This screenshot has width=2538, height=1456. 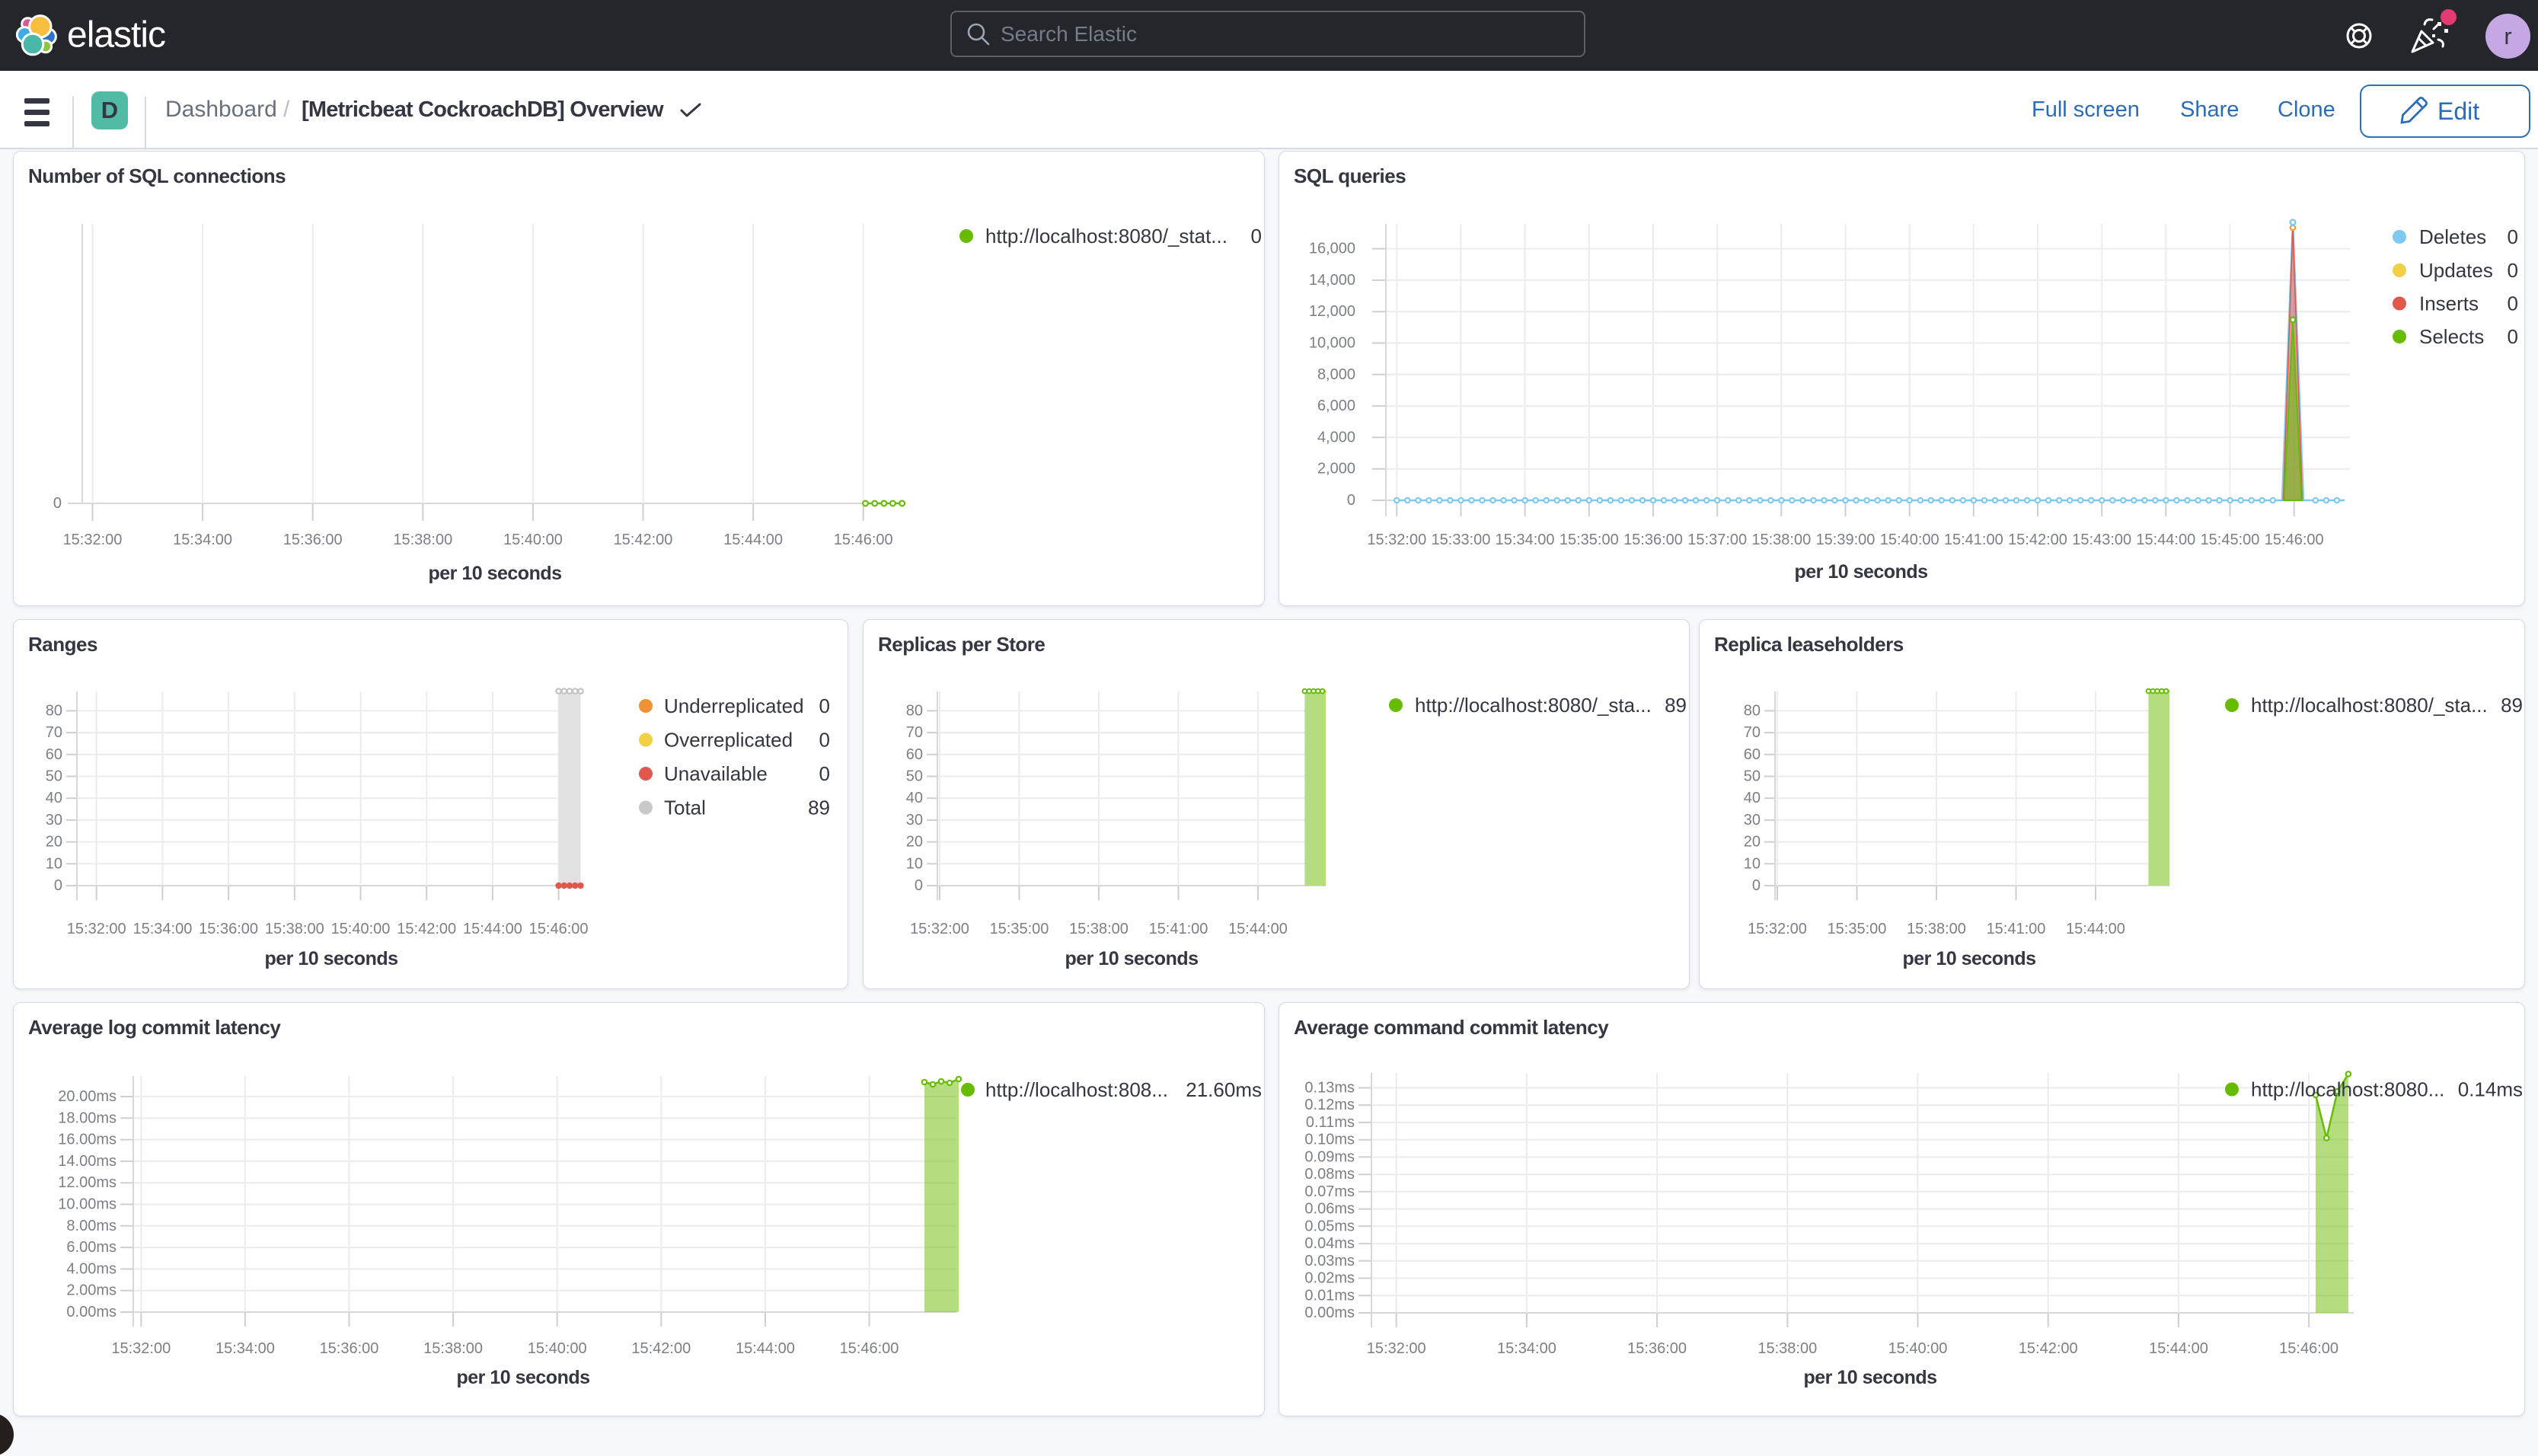 What do you see at coordinates (87, 1182) in the screenshot?
I see `svg-text: 12.00ms` at bounding box center [87, 1182].